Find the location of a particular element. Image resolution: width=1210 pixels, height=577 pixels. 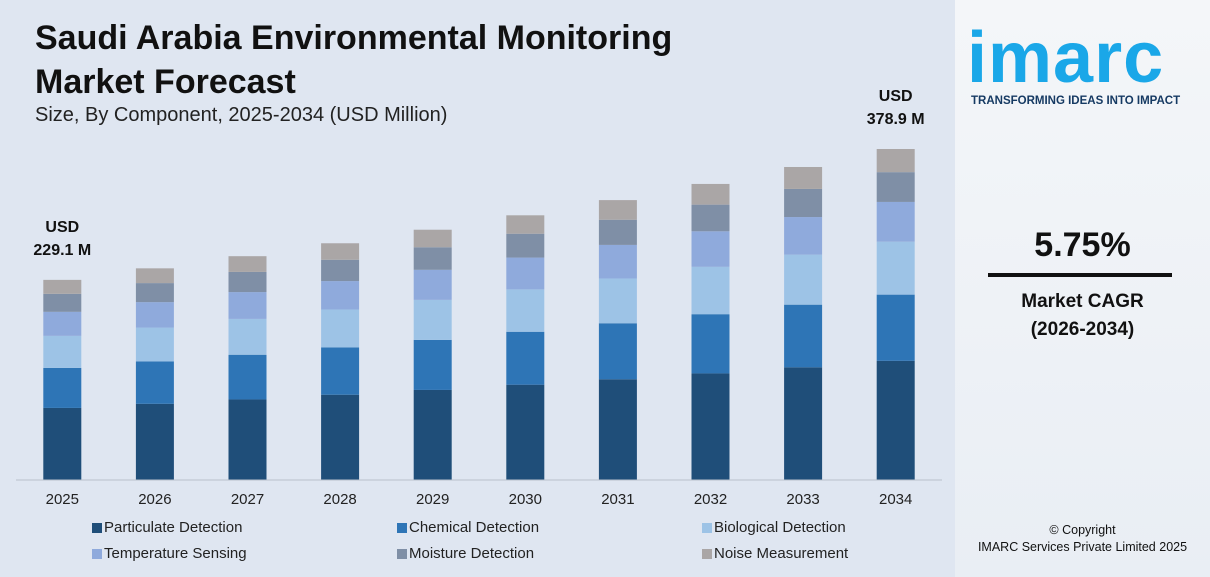

legend-label: Biological Detection is located at coordinates (780, 527).